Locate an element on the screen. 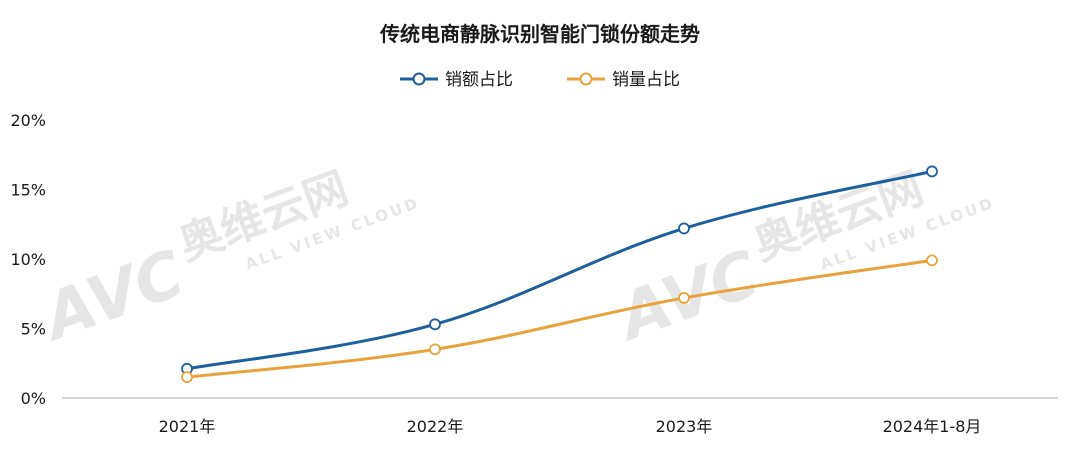 The width and height of the screenshot is (1080, 452). legend-item: 销额占比 is located at coordinates (456, 80).